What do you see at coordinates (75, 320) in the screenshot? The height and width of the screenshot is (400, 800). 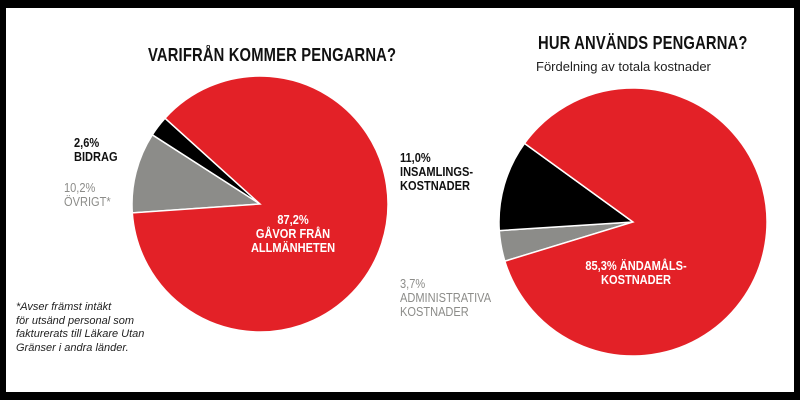 I see `footnote-line-2: för utsänd personal som` at bounding box center [75, 320].